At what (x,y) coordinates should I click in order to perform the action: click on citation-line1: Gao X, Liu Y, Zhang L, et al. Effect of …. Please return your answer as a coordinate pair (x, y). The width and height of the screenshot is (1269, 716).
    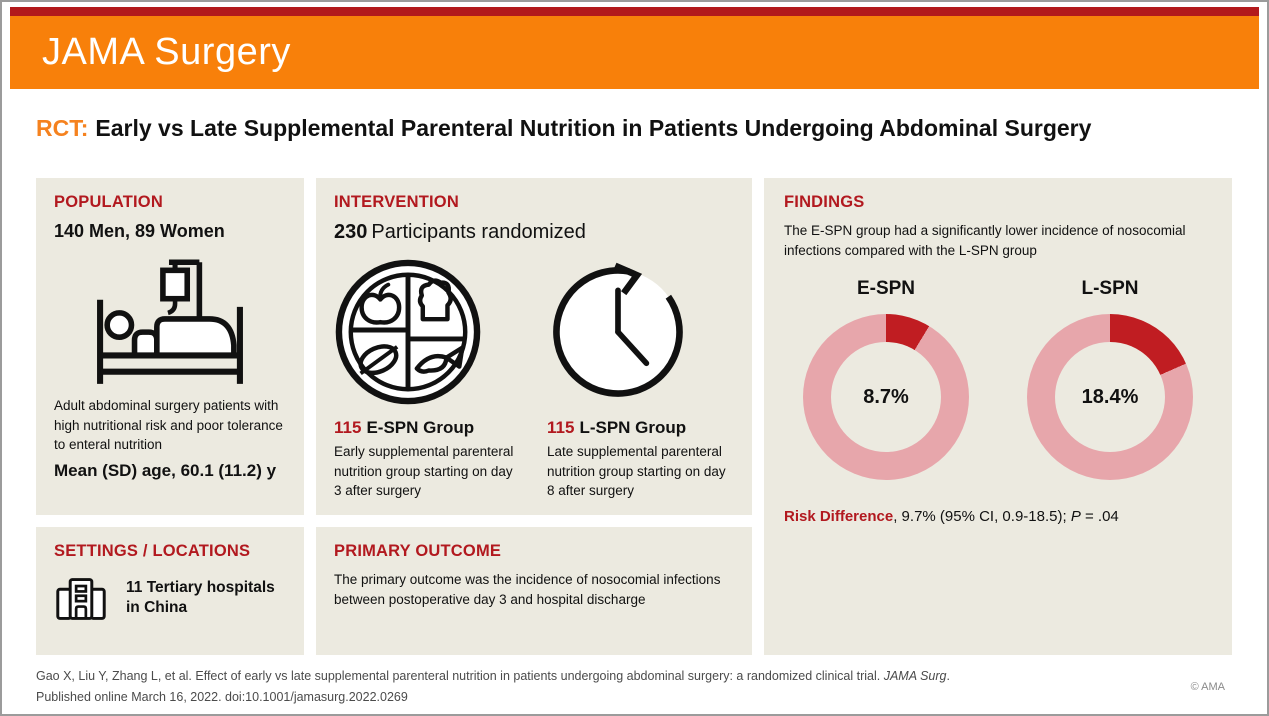
    Looking at the image, I should click on (460, 676).